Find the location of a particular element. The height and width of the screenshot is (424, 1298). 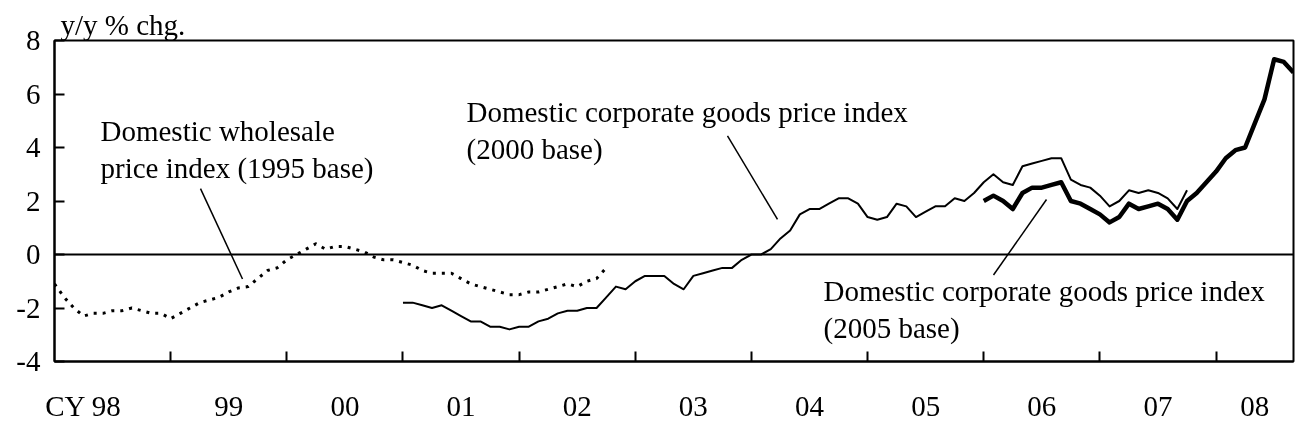

y-tick-label: -4 is located at coordinates (28, 361).